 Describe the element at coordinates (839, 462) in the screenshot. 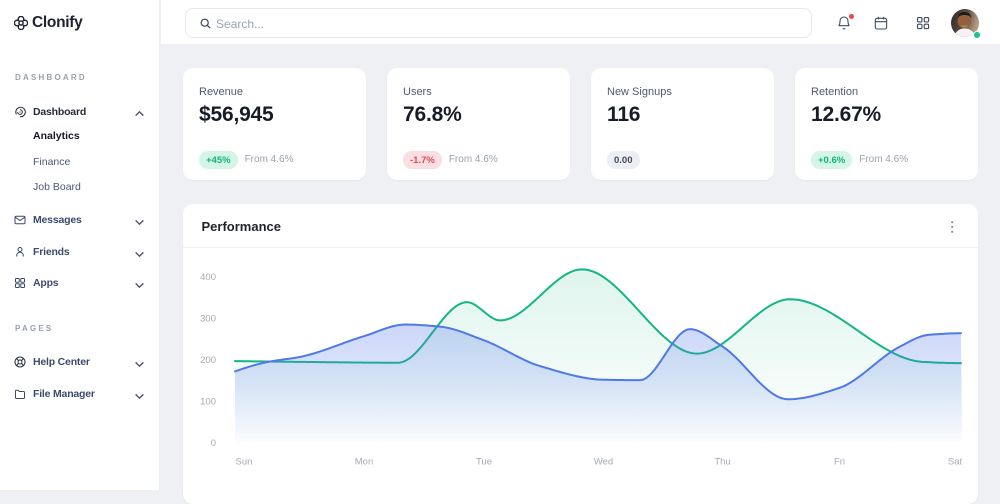

I see `svg-text: Fri` at that location.